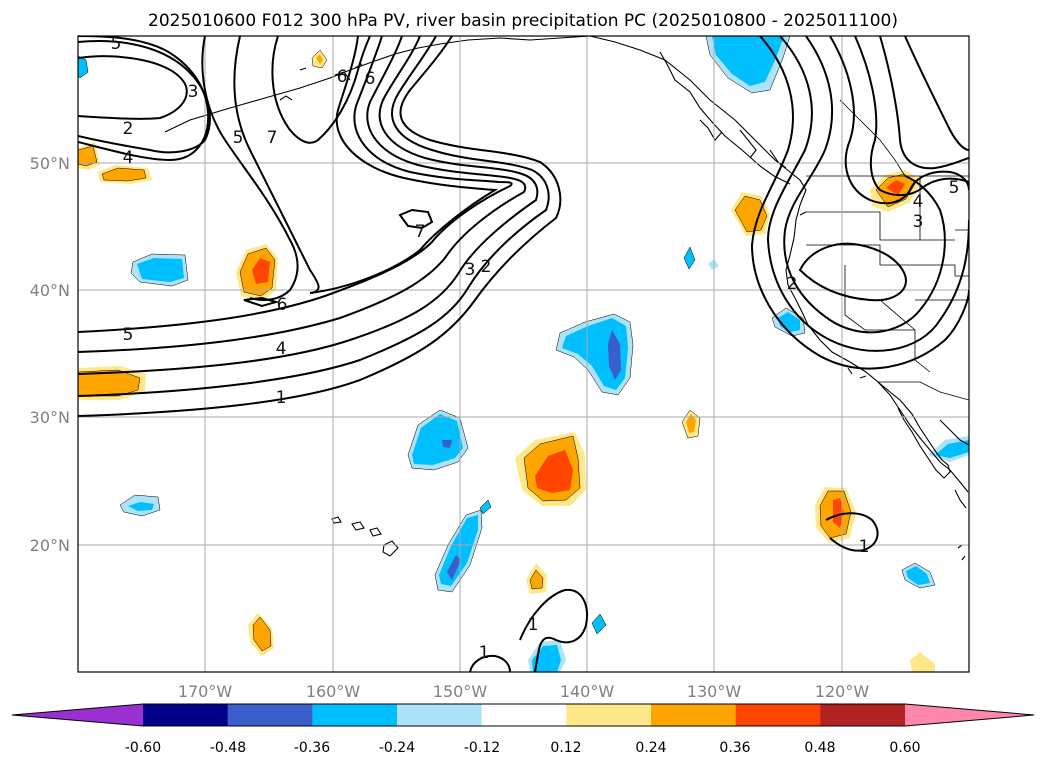 The width and height of the screenshot is (1047, 765). I want to click on x-tick-label: 120°W, so click(842, 691).